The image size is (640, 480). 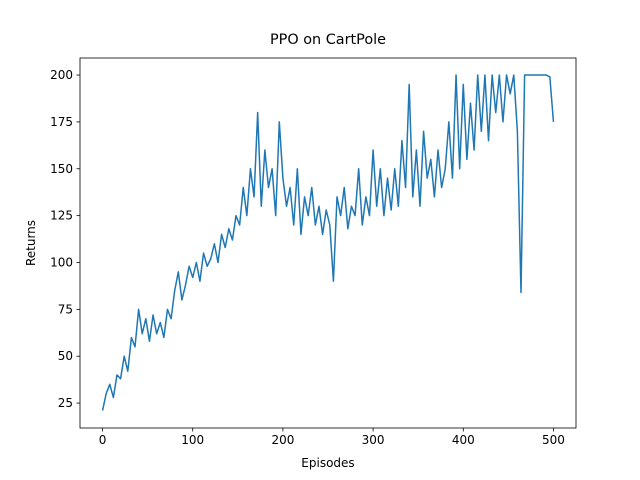 I want to click on y-tick-label: 175, so click(x=61, y=122).